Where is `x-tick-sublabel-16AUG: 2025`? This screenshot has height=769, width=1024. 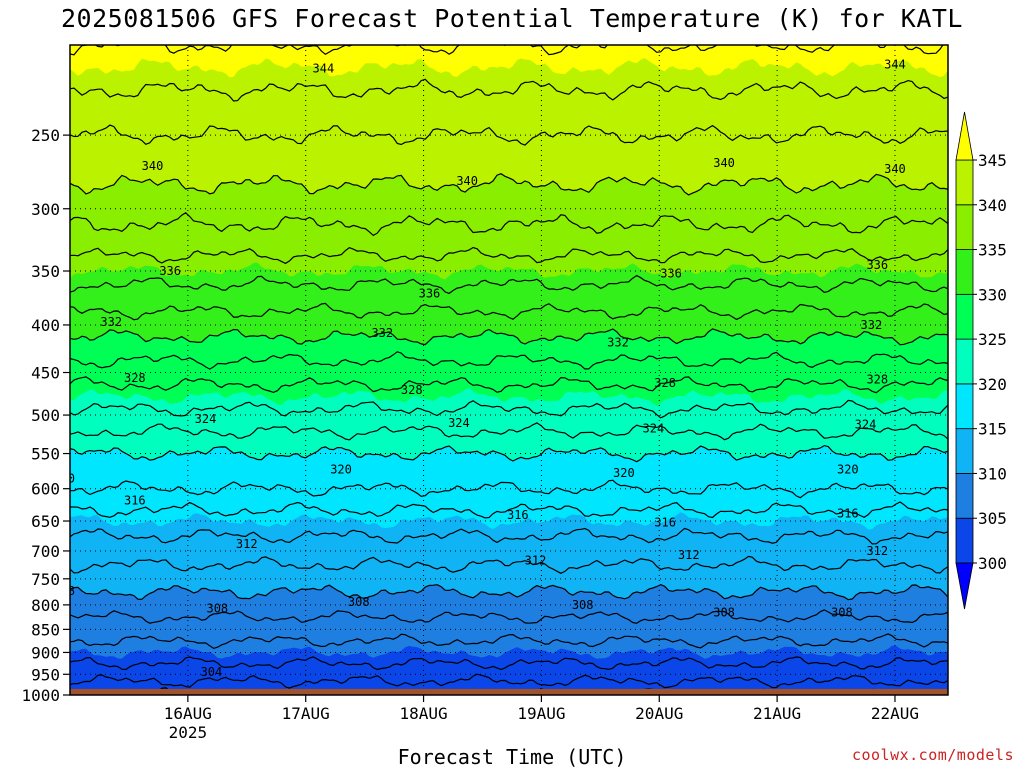
x-tick-sublabel-16AUG: 2025 is located at coordinates (188, 732).